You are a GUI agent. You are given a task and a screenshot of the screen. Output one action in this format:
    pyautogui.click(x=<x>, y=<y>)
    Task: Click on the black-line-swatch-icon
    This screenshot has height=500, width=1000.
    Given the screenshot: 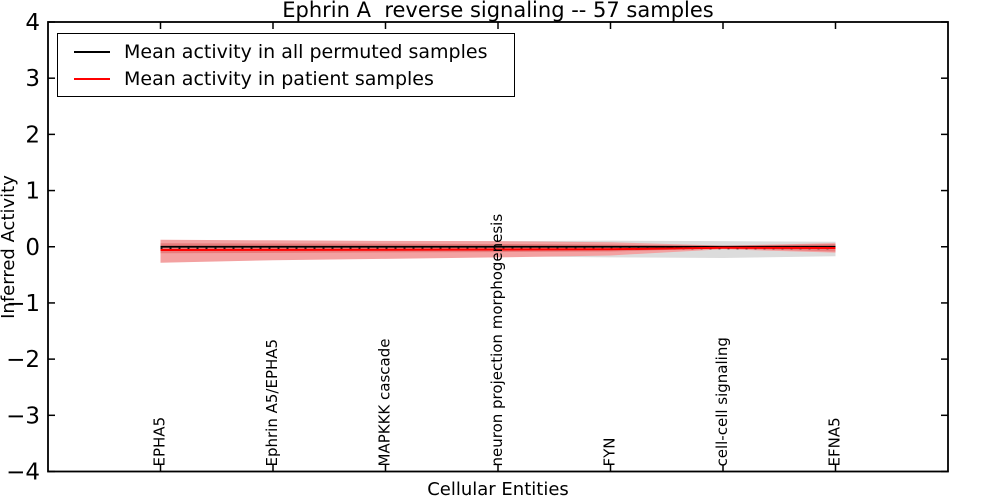 What is the action you would take?
    pyautogui.click(x=92, y=51)
    